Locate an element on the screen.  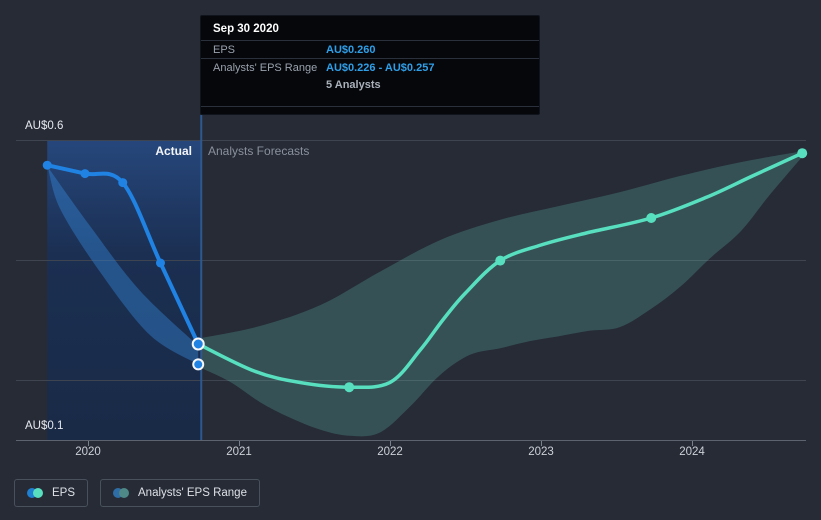
tooltip-range-label: Analysts' EPS Range is located at coordinates (265, 67).